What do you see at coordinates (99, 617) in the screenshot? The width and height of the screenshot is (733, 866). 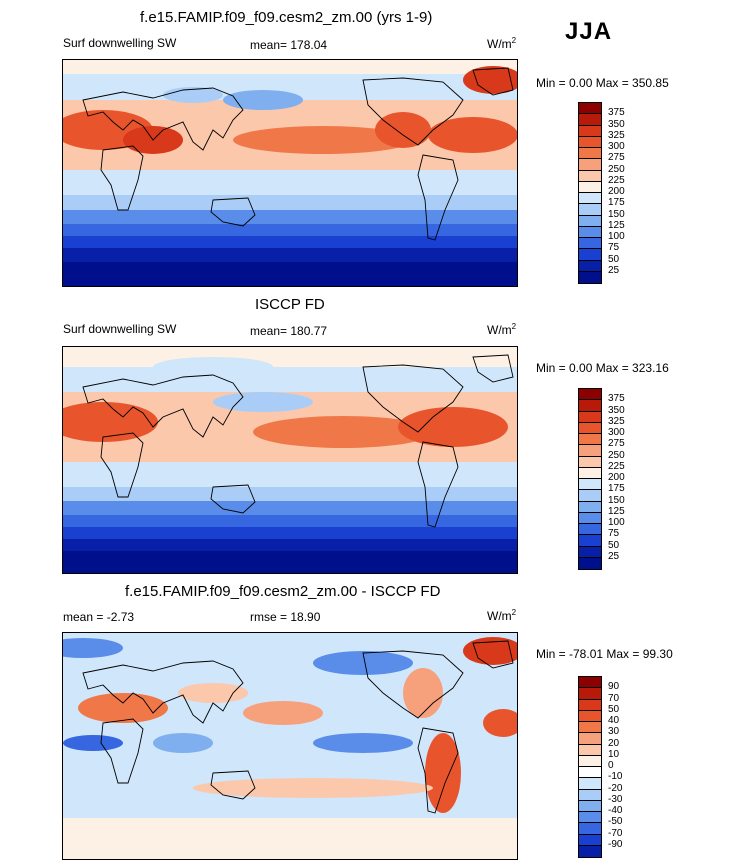 I see `panel3-mean-label: mean = -2.73` at bounding box center [99, 617].